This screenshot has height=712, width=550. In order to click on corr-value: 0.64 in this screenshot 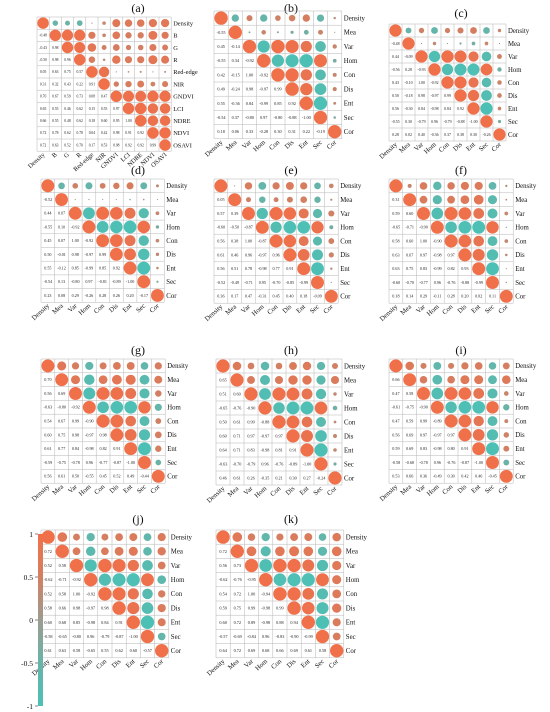, I will do `click(223, 650)`.